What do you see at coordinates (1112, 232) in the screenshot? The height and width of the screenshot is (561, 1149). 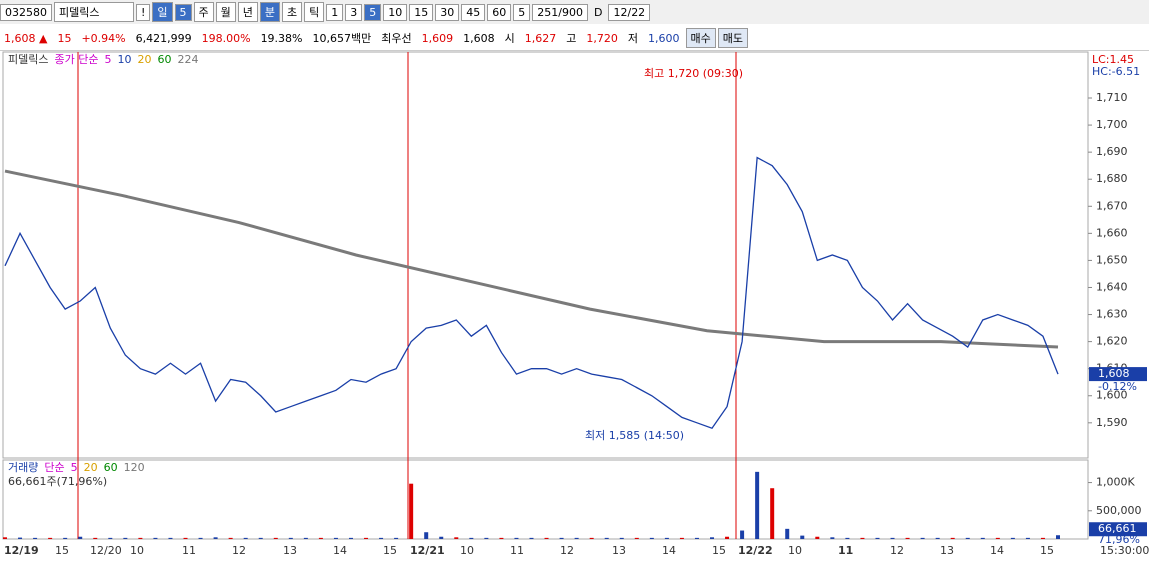 I see `y-tick-label: 1,660` at bounding box center [1112, 232].